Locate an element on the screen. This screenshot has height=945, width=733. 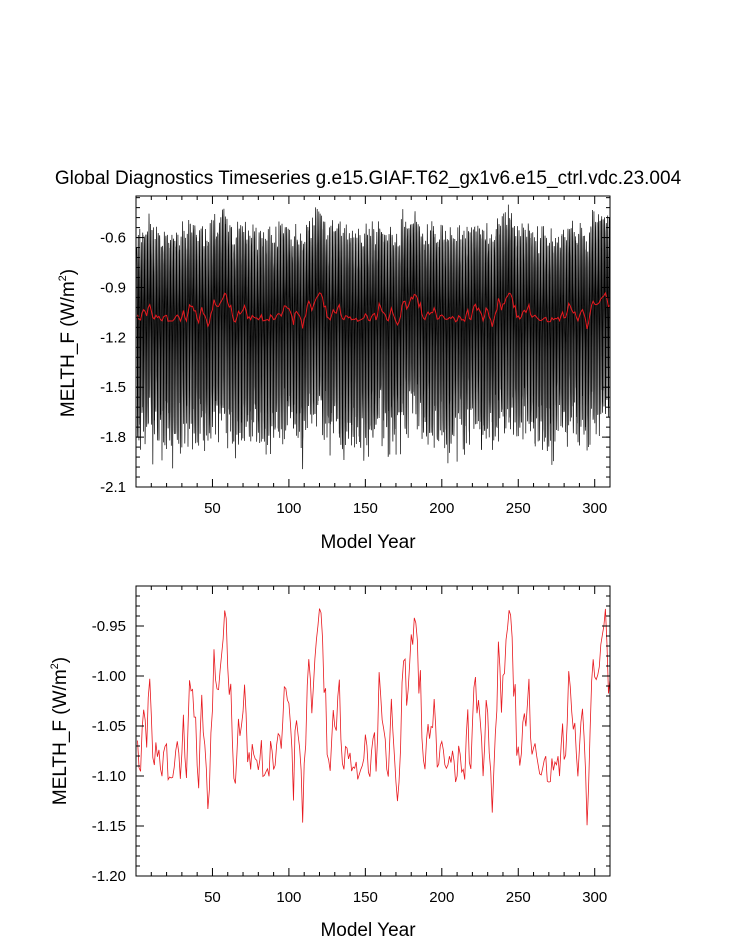
top-ytick-label: -0.9 is located at coordinates (113, 287).